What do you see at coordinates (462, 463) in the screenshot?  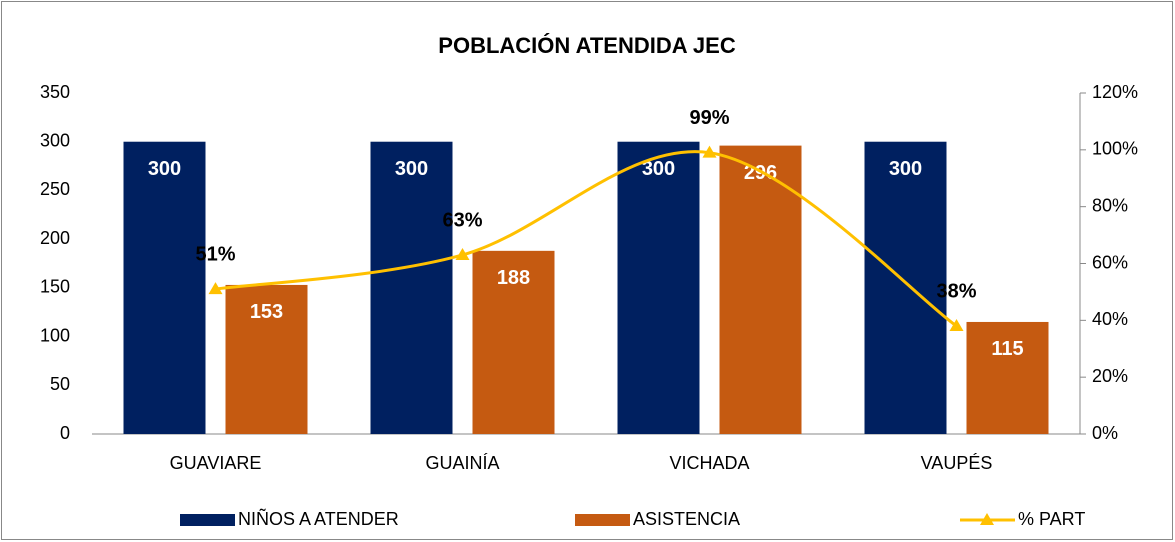 I see `x-tick-label: GUAINÍA` at bounding box center [462, 463].